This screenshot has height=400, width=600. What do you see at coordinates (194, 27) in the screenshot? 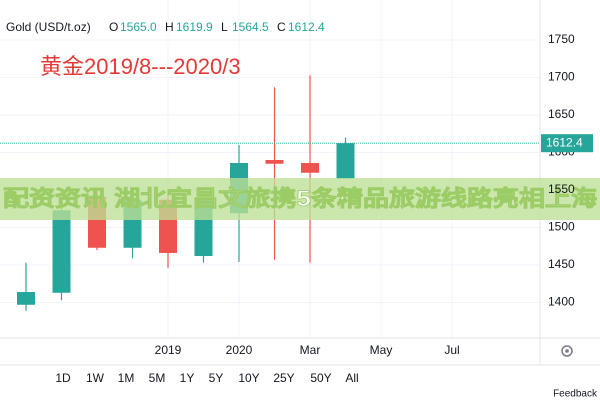
I see `ohlc-value: 1619.9` at bounding box center [194, 27].